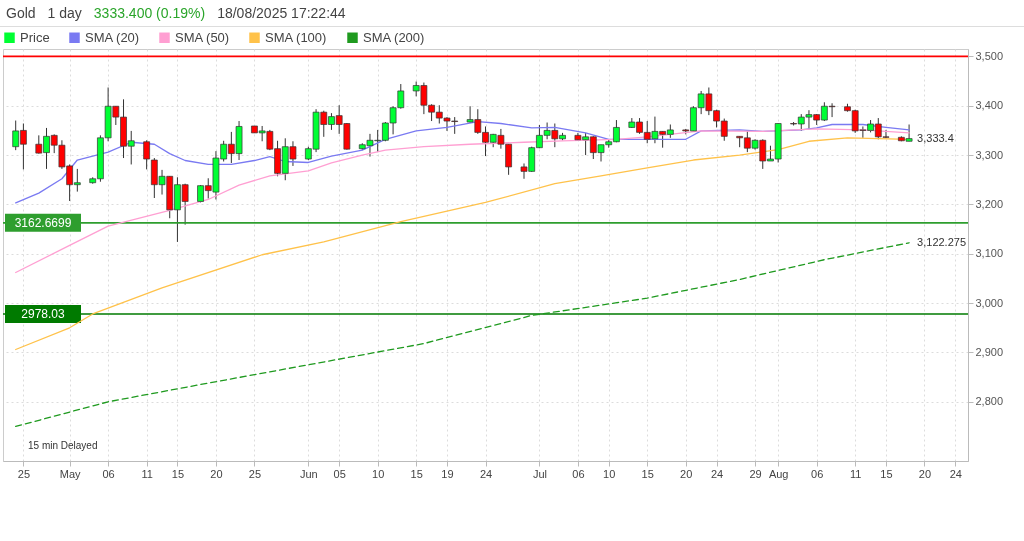 The image size is (1024, 541). I want to click on legend-label: SMA (100), so click(296, 37).